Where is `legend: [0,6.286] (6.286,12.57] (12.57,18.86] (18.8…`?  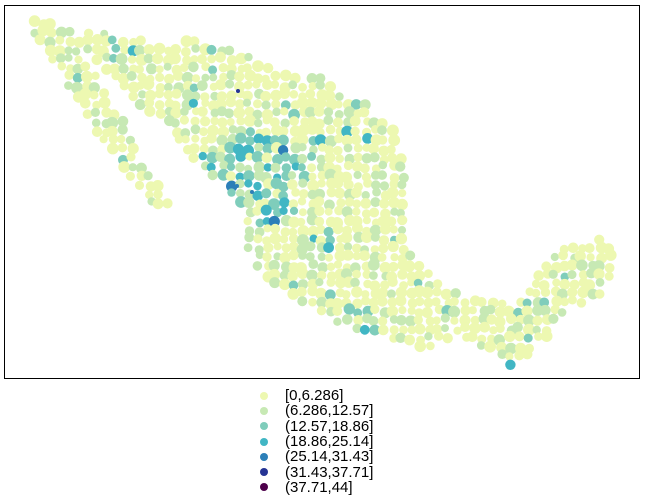
legend: [0,6.286] (6.286,12.57] (12.57,18.86] (18.8… is located at coordinates (314, 441).